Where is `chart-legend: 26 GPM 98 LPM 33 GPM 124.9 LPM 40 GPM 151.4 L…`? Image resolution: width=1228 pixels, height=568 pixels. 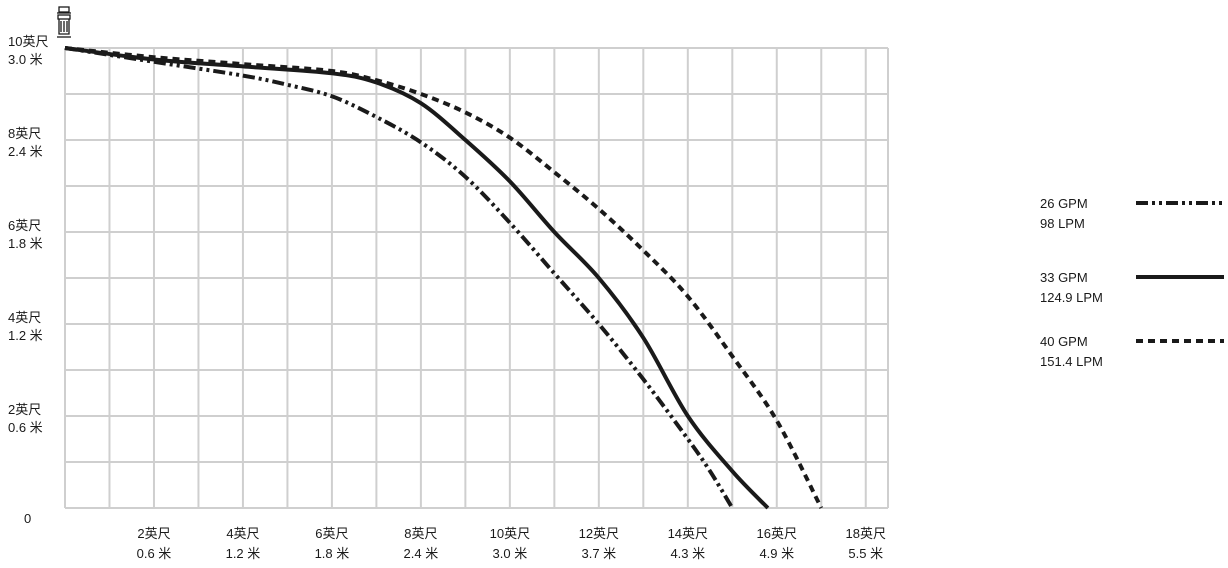 chart-legend: 26 GPM 98 LPM 33 GPM 124.9 LPM 40 GPM 151.4 L… is located at coordinates (1132, 282).